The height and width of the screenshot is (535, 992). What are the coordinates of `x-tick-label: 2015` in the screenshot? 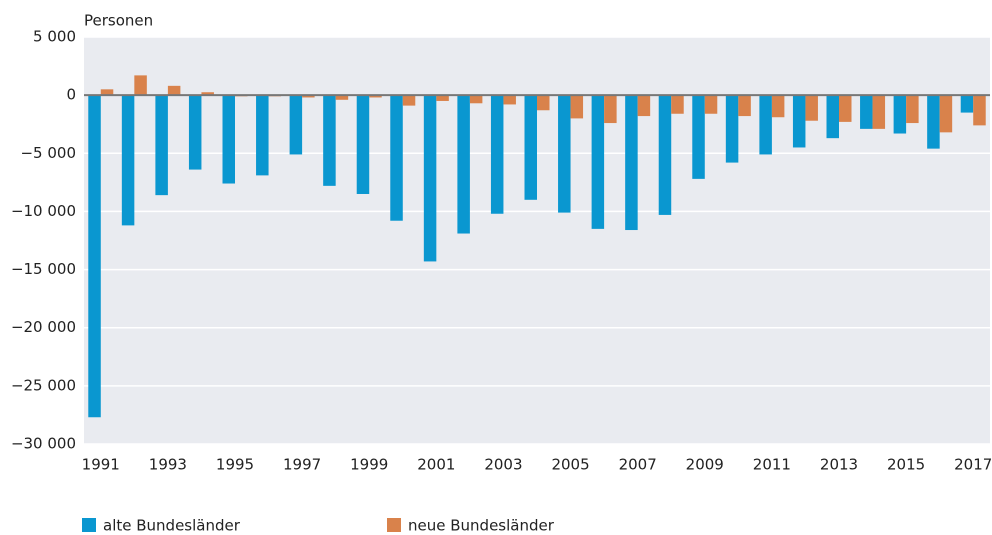 It's located at (906, 465).